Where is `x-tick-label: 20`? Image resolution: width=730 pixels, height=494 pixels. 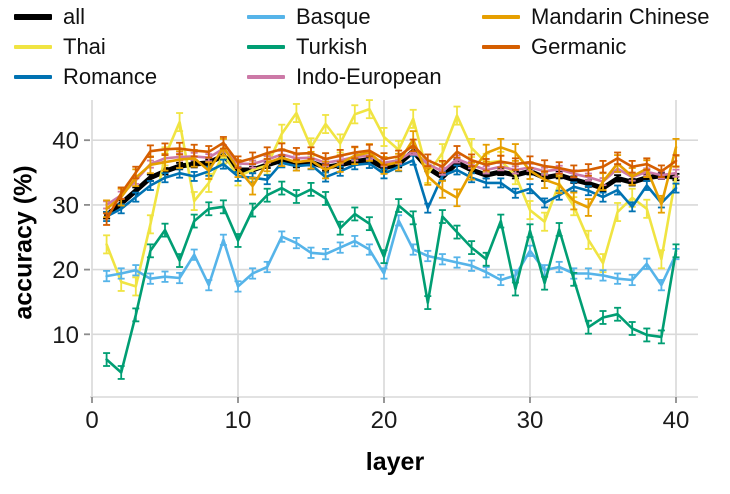 x-tick-label: 20 is located at coordinates (384, 420).